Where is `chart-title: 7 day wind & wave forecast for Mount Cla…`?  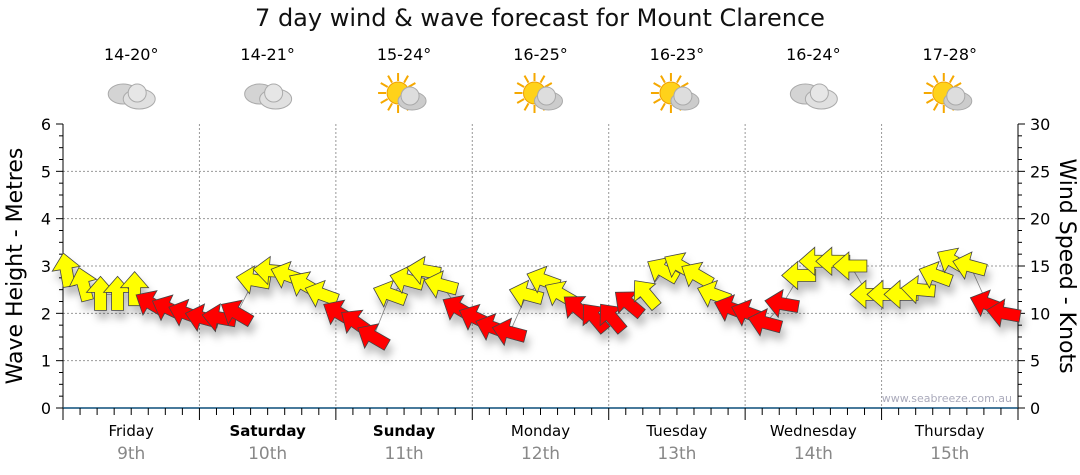 chart-title: 7 day wind & wave forecast for Mount Cla… is located at coordinates (540, 18).